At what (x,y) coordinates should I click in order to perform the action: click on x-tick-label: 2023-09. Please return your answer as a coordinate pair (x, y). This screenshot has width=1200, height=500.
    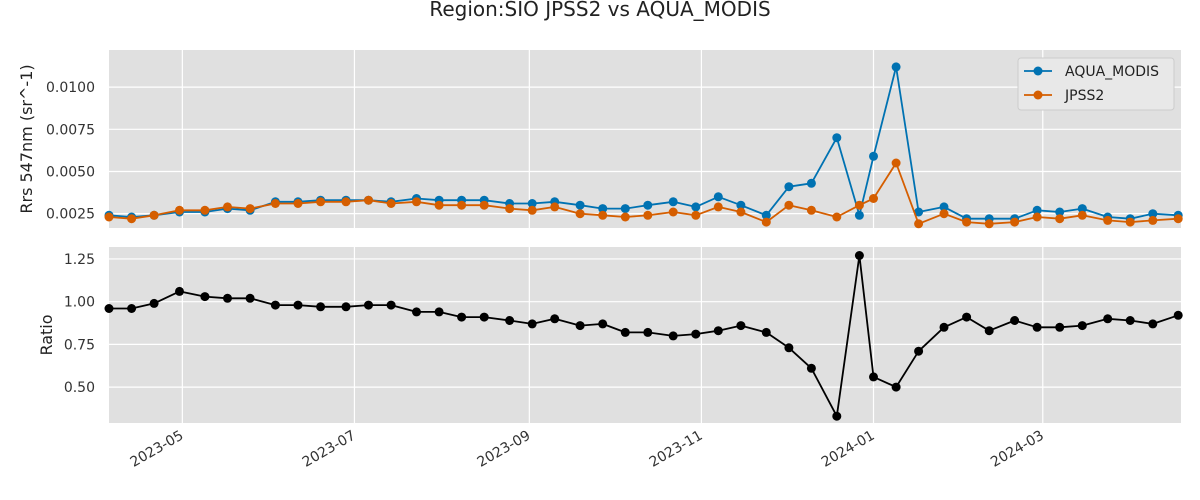
    Looking at the image, I should click on (504, 449).